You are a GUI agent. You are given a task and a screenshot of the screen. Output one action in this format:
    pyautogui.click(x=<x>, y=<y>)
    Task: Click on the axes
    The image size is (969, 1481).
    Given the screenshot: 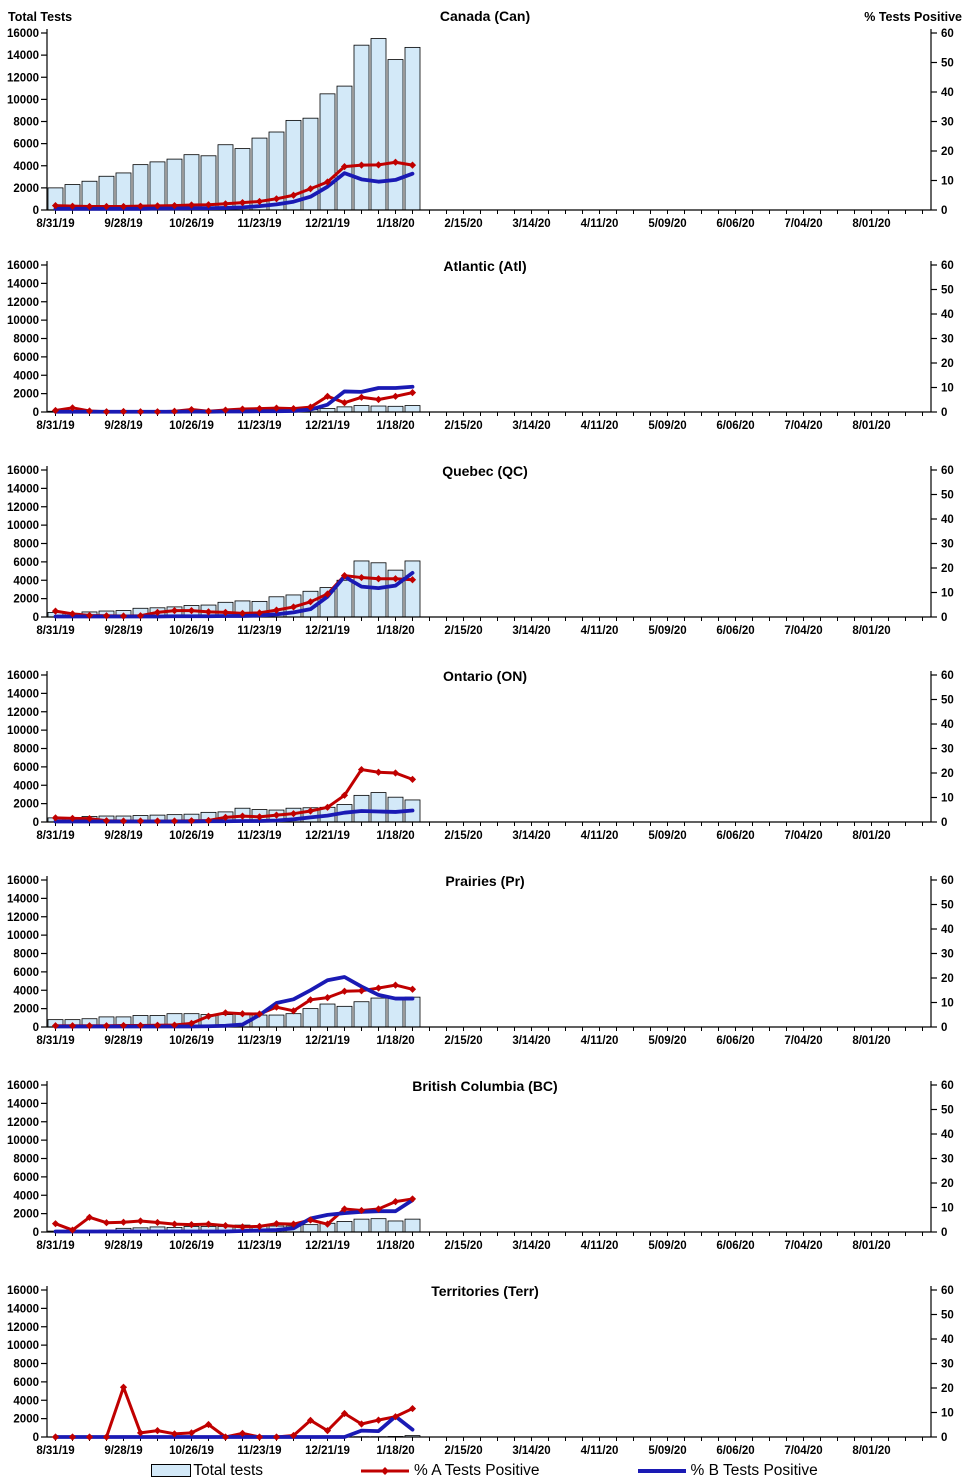 What is the action you would take?
    pyautogui.click(x=489, y=747)
    